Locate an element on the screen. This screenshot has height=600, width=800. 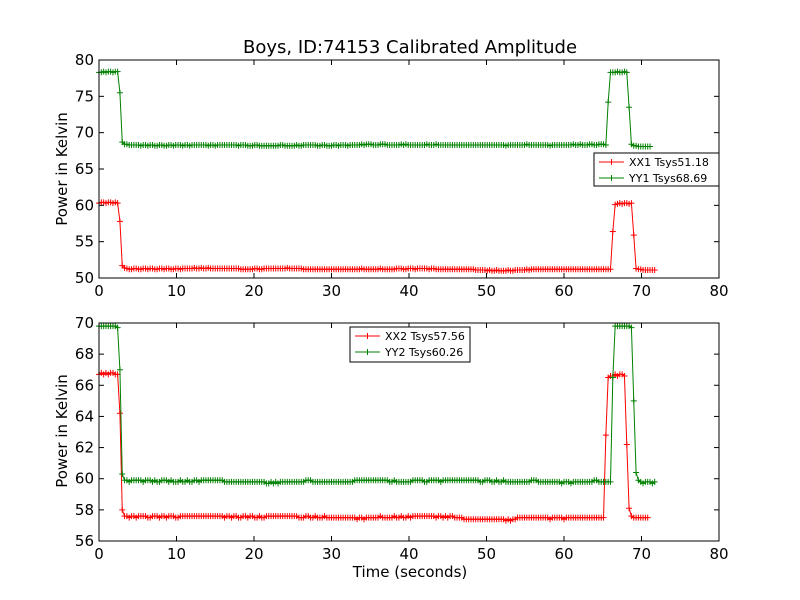
bottom-x-tick-label: 10 is located at coordinates (176, 554).